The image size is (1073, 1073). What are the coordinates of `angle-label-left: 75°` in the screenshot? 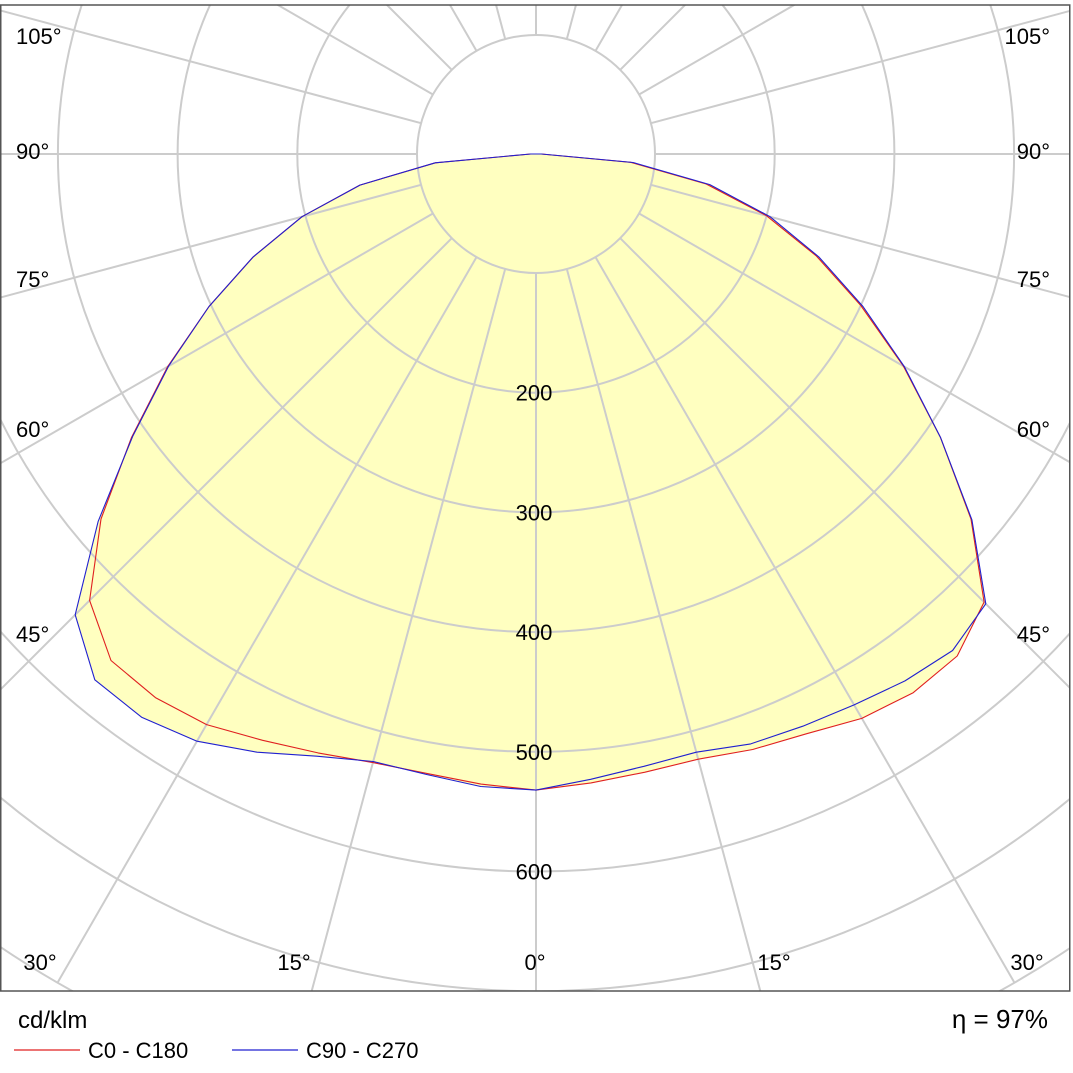 It's located at (32, 279).